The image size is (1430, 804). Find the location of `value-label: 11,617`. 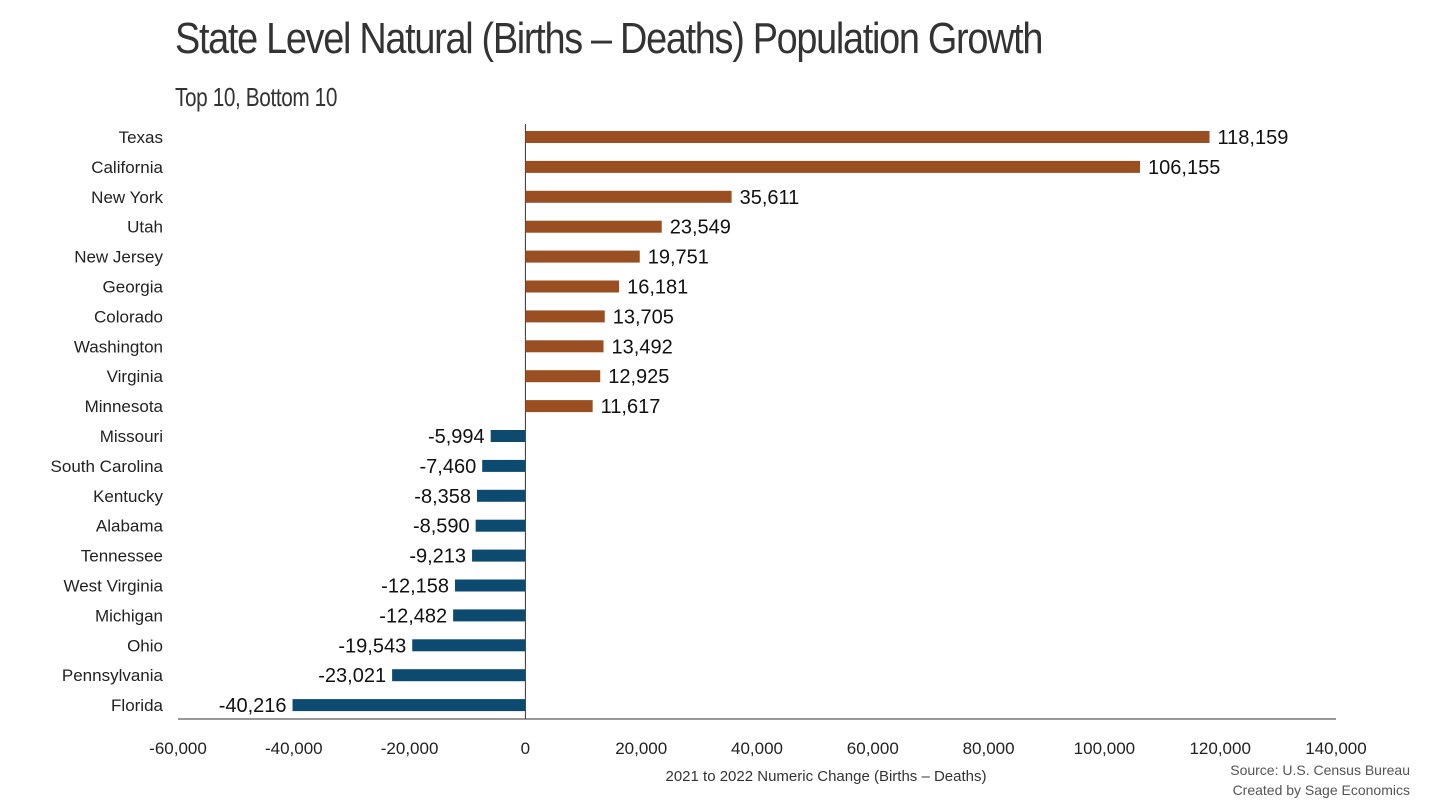

value-label: 11,617 is located at coordinates (631, 407).